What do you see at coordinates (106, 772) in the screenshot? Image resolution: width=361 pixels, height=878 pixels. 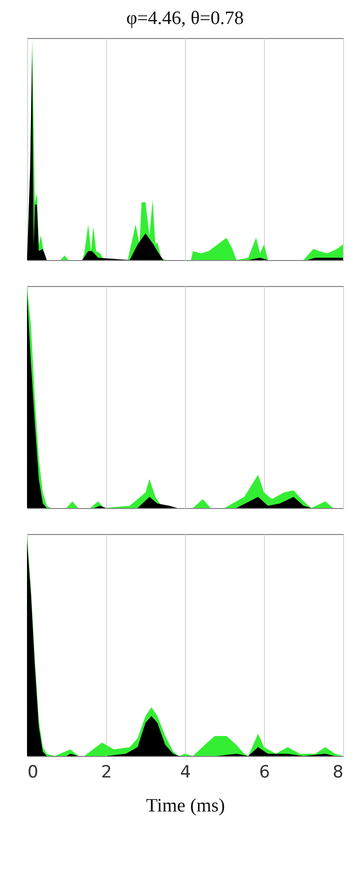 I see `x-tick-label: 2` at bounding box center [106, 772].